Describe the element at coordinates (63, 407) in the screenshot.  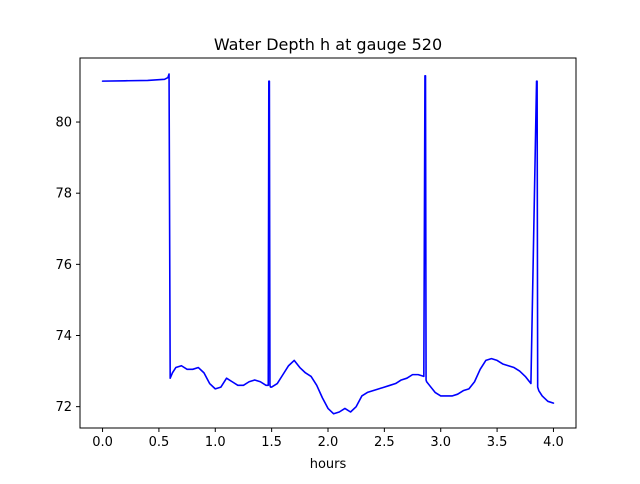
I see `y-tick-label: 72` at that location.